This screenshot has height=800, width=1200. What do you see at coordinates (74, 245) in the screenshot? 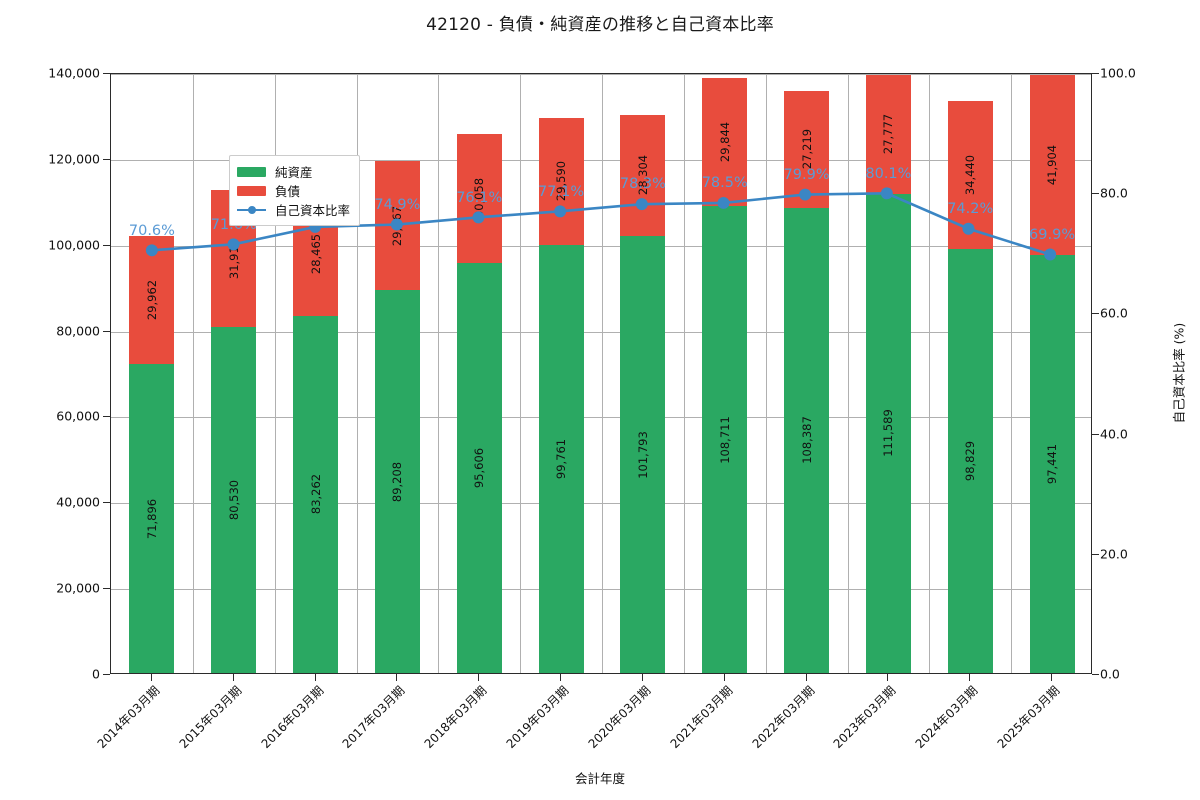
I see `y-axis-left-tick-label: 100,000` at bounding box center [74, 245].